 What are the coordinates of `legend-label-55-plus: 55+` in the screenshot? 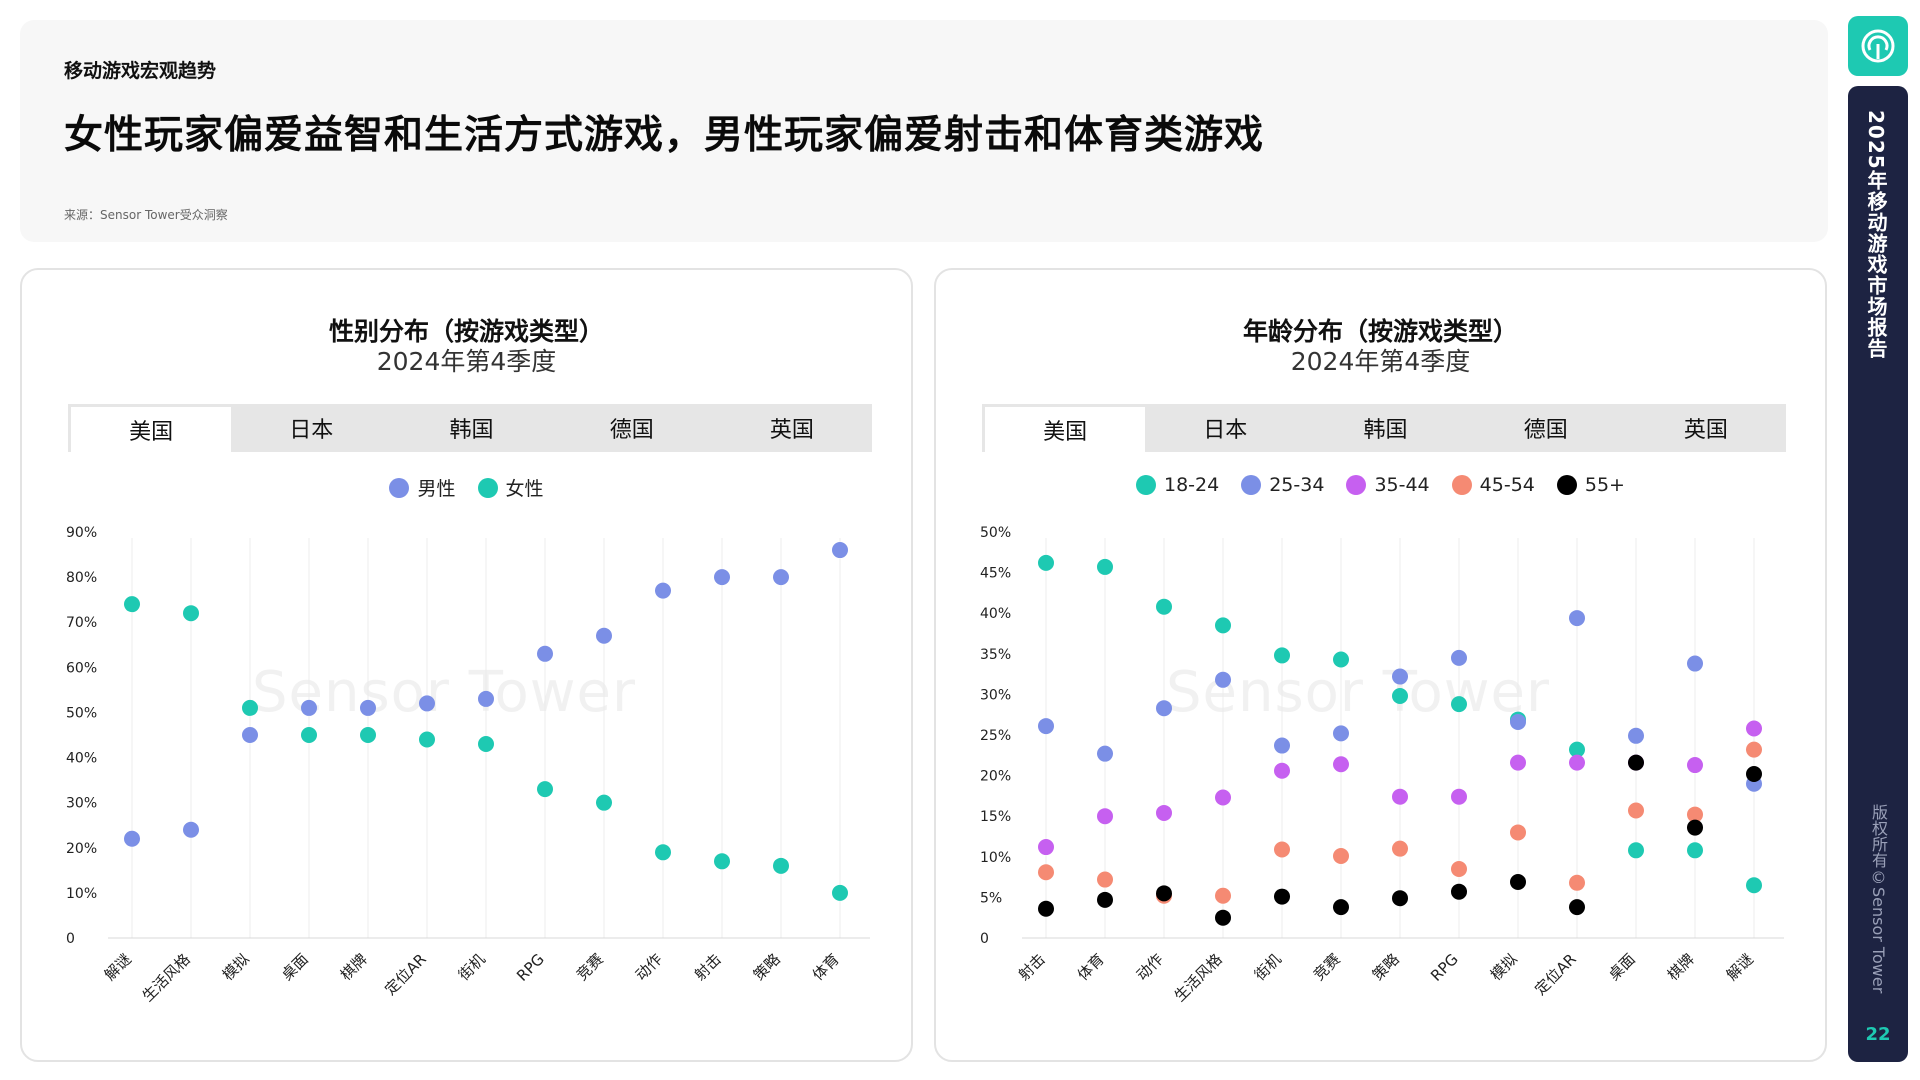 It's located at (1604, 485).